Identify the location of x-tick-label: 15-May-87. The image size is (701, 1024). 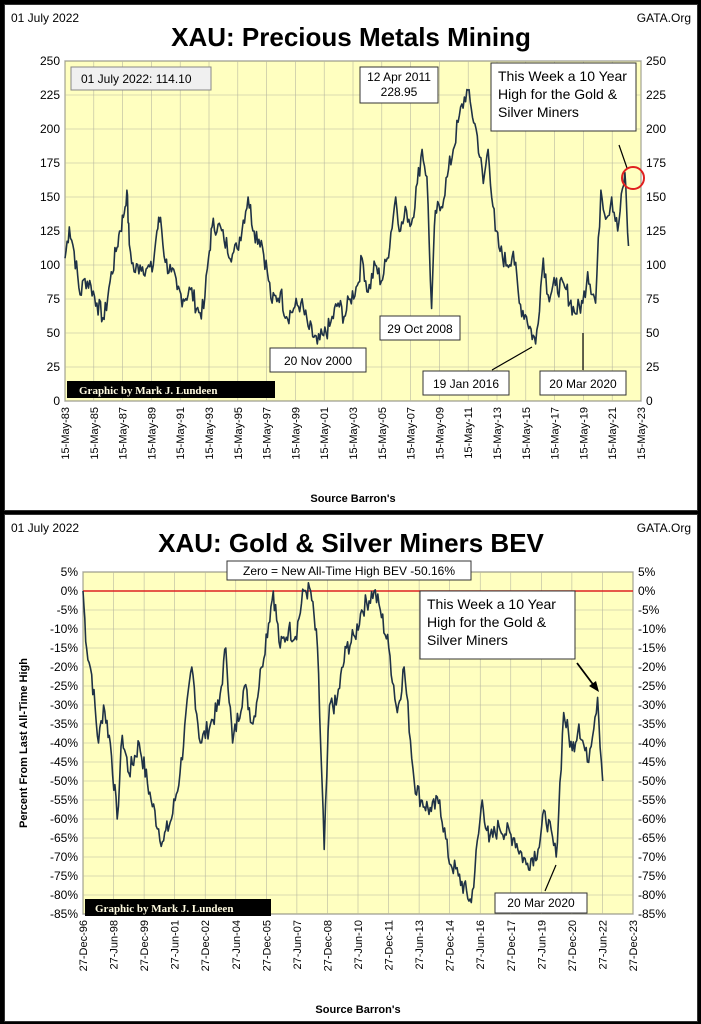
(124, 433).